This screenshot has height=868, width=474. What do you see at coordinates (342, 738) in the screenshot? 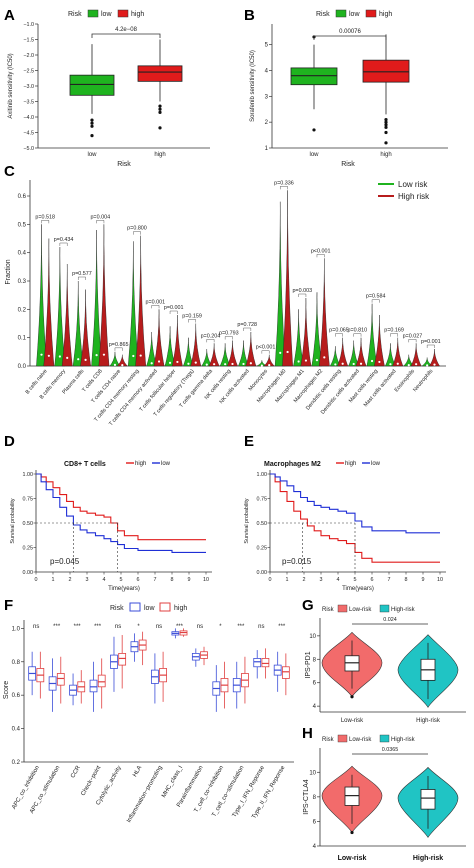
I see `legend-swatch-low-h` at bounding box center [342, 738].